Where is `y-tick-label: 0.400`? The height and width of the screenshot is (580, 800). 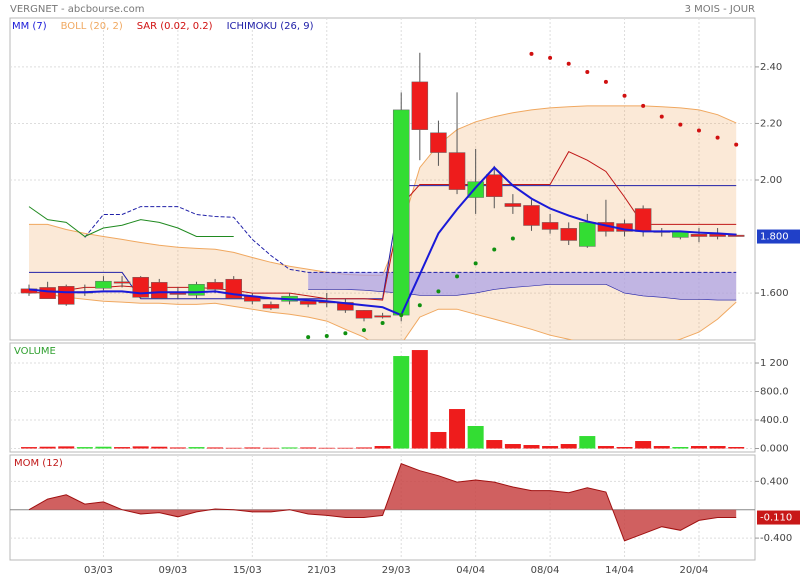
y-tick-label: 0.400 is located at coordinates (774, 481).